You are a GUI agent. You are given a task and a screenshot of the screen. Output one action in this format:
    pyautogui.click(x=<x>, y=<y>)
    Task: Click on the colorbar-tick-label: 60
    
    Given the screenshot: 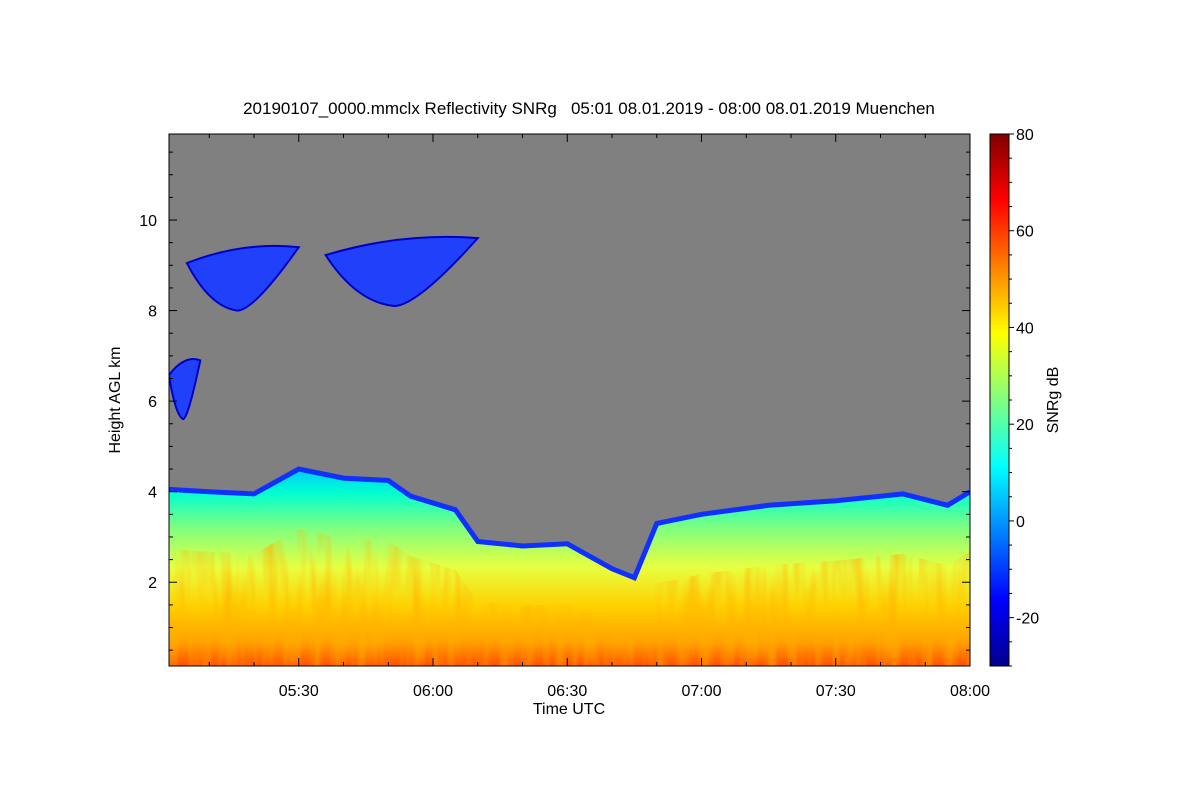 What is the action you would take?
    pyautogui.click(x=1025, y=232)
    